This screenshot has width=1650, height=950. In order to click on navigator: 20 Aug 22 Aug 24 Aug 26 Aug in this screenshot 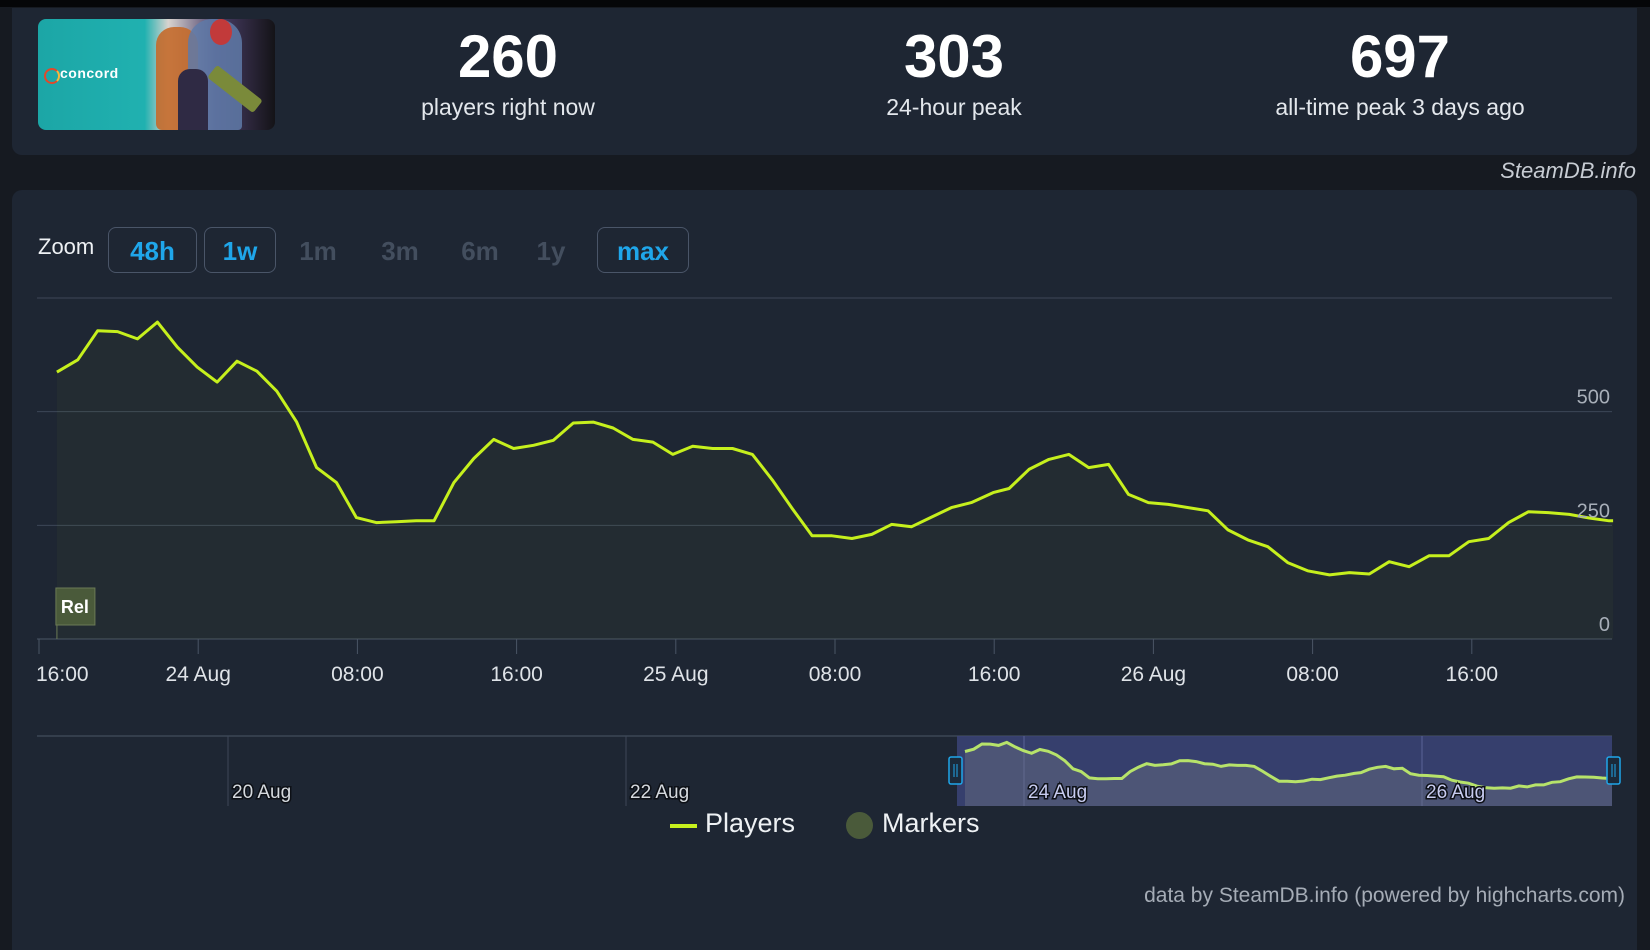, I will do `click(829, 770)`.